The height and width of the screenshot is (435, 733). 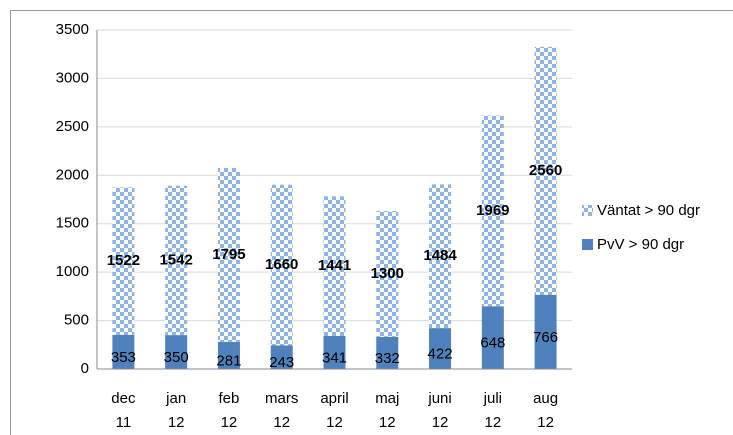 I want to click on x-tick-label: feb 12, so click(x=229, y=410).